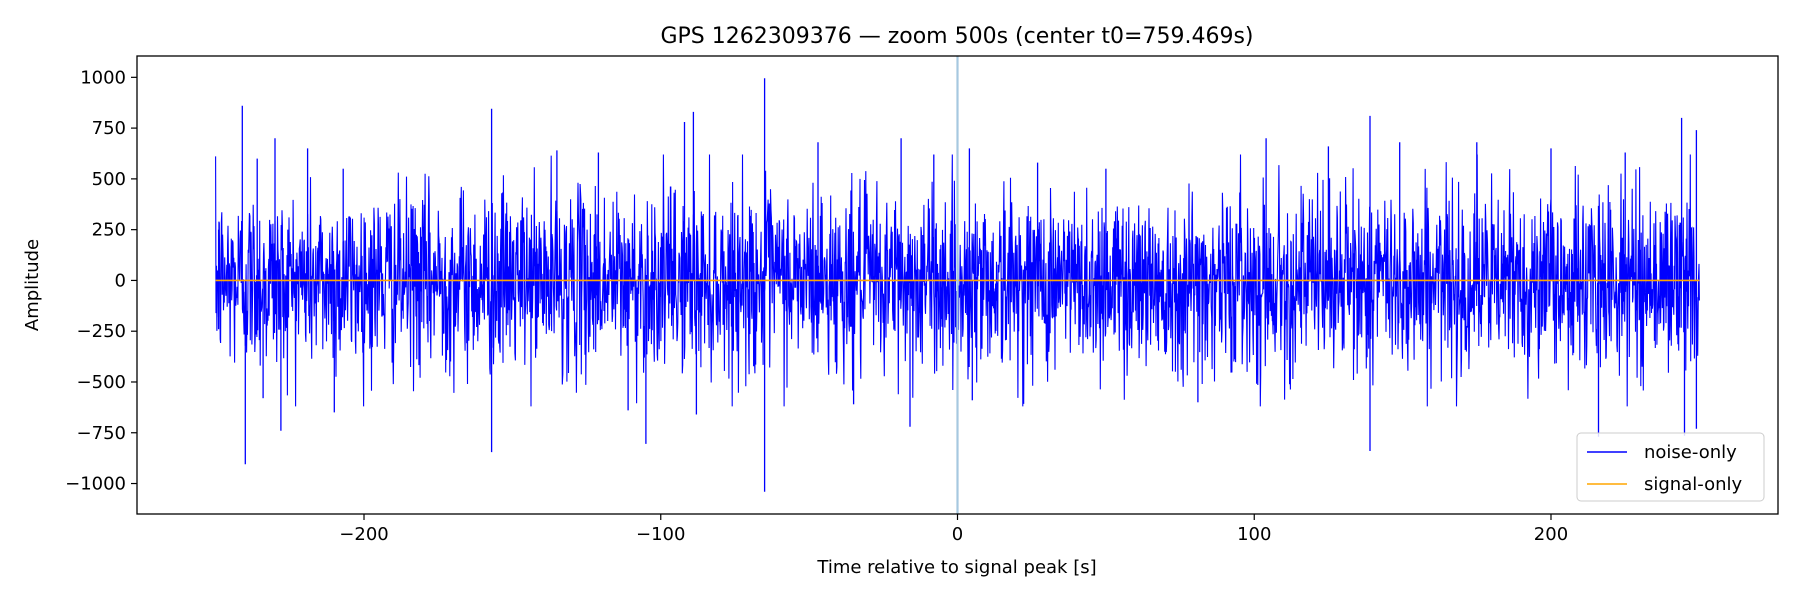 This screenshot has width=1800, height=604. What do you see at coordinates (103, 77) in the screenshot?
I see `y-tick-label-0: 1000` at bounding box center [103, 77].